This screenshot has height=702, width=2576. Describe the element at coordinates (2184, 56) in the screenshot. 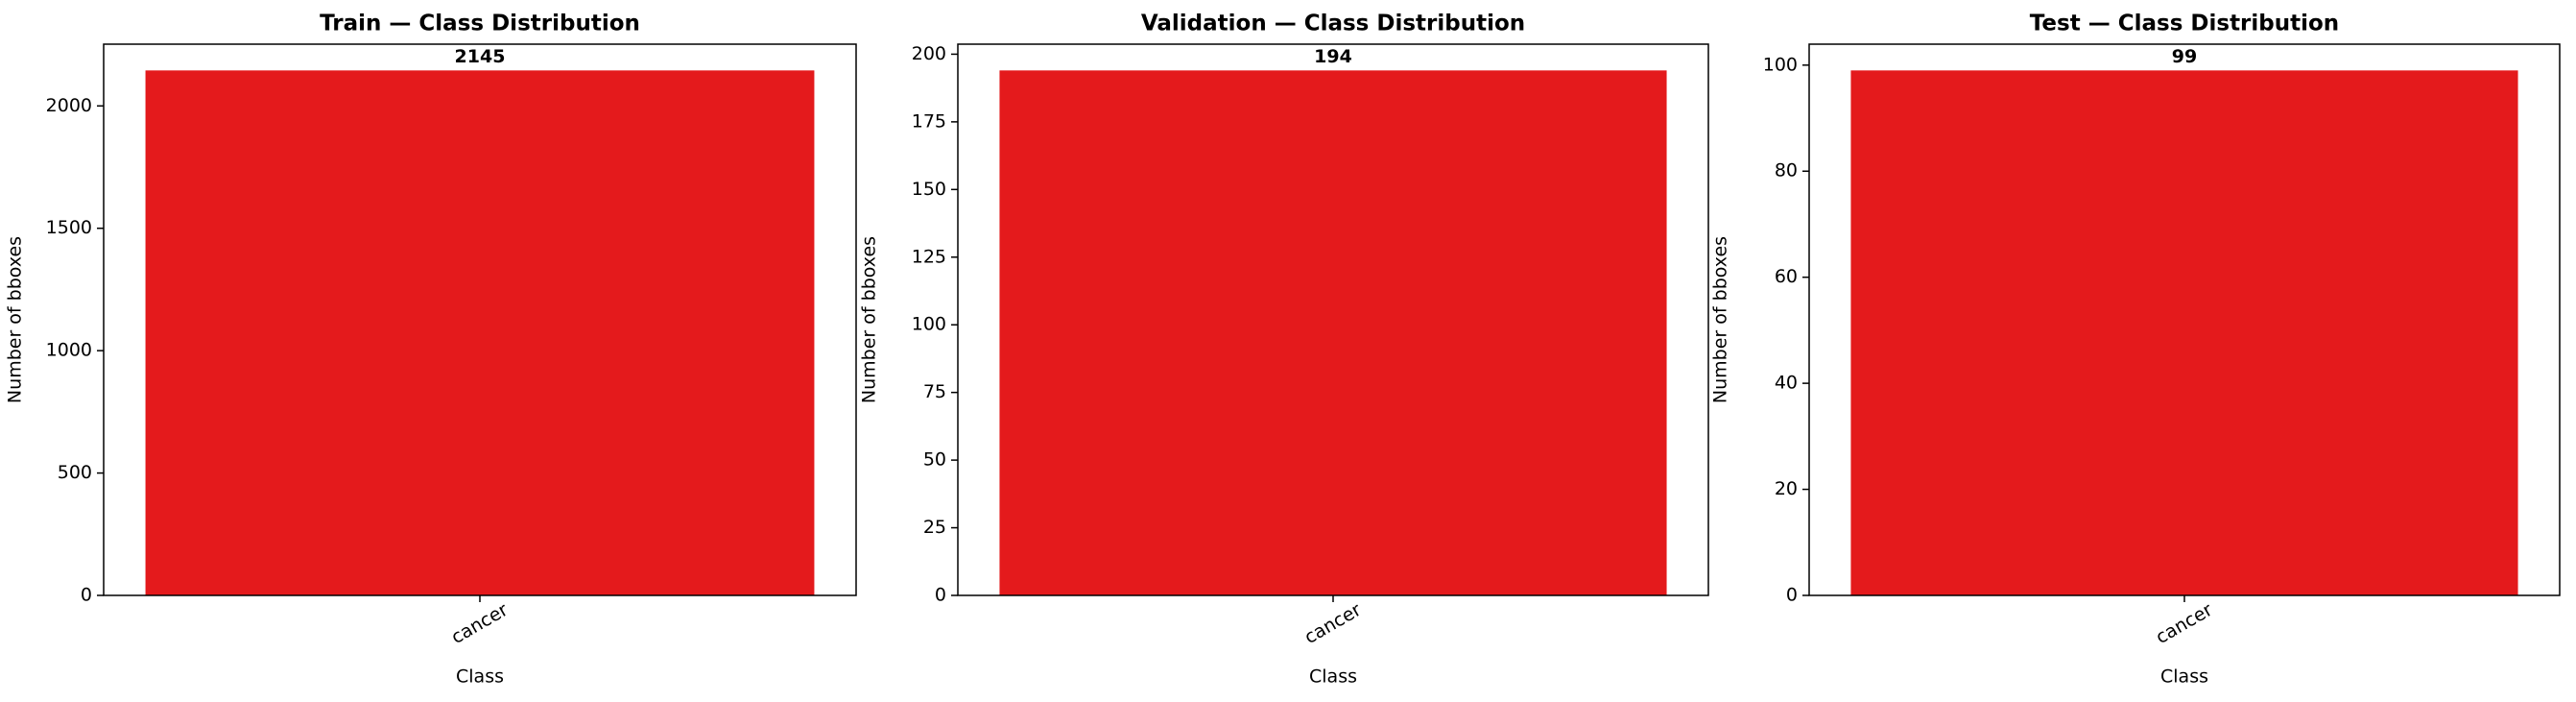

I see `value-label: 99` at that location.